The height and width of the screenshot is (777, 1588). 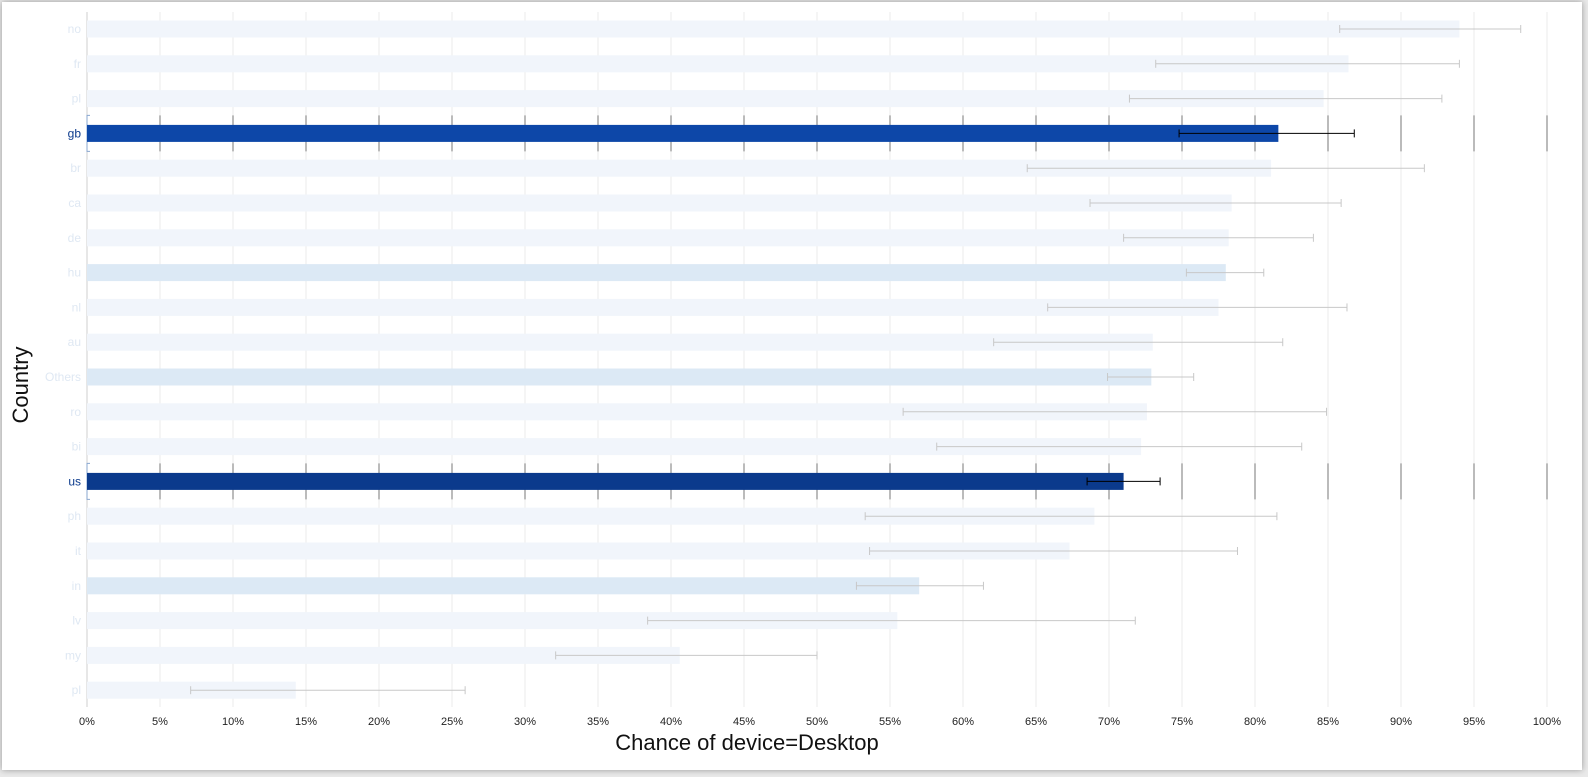 What do you see at coordinates (653, 307) in the screenshot?
I see `bar-nl` at bounding box center [653, 307].